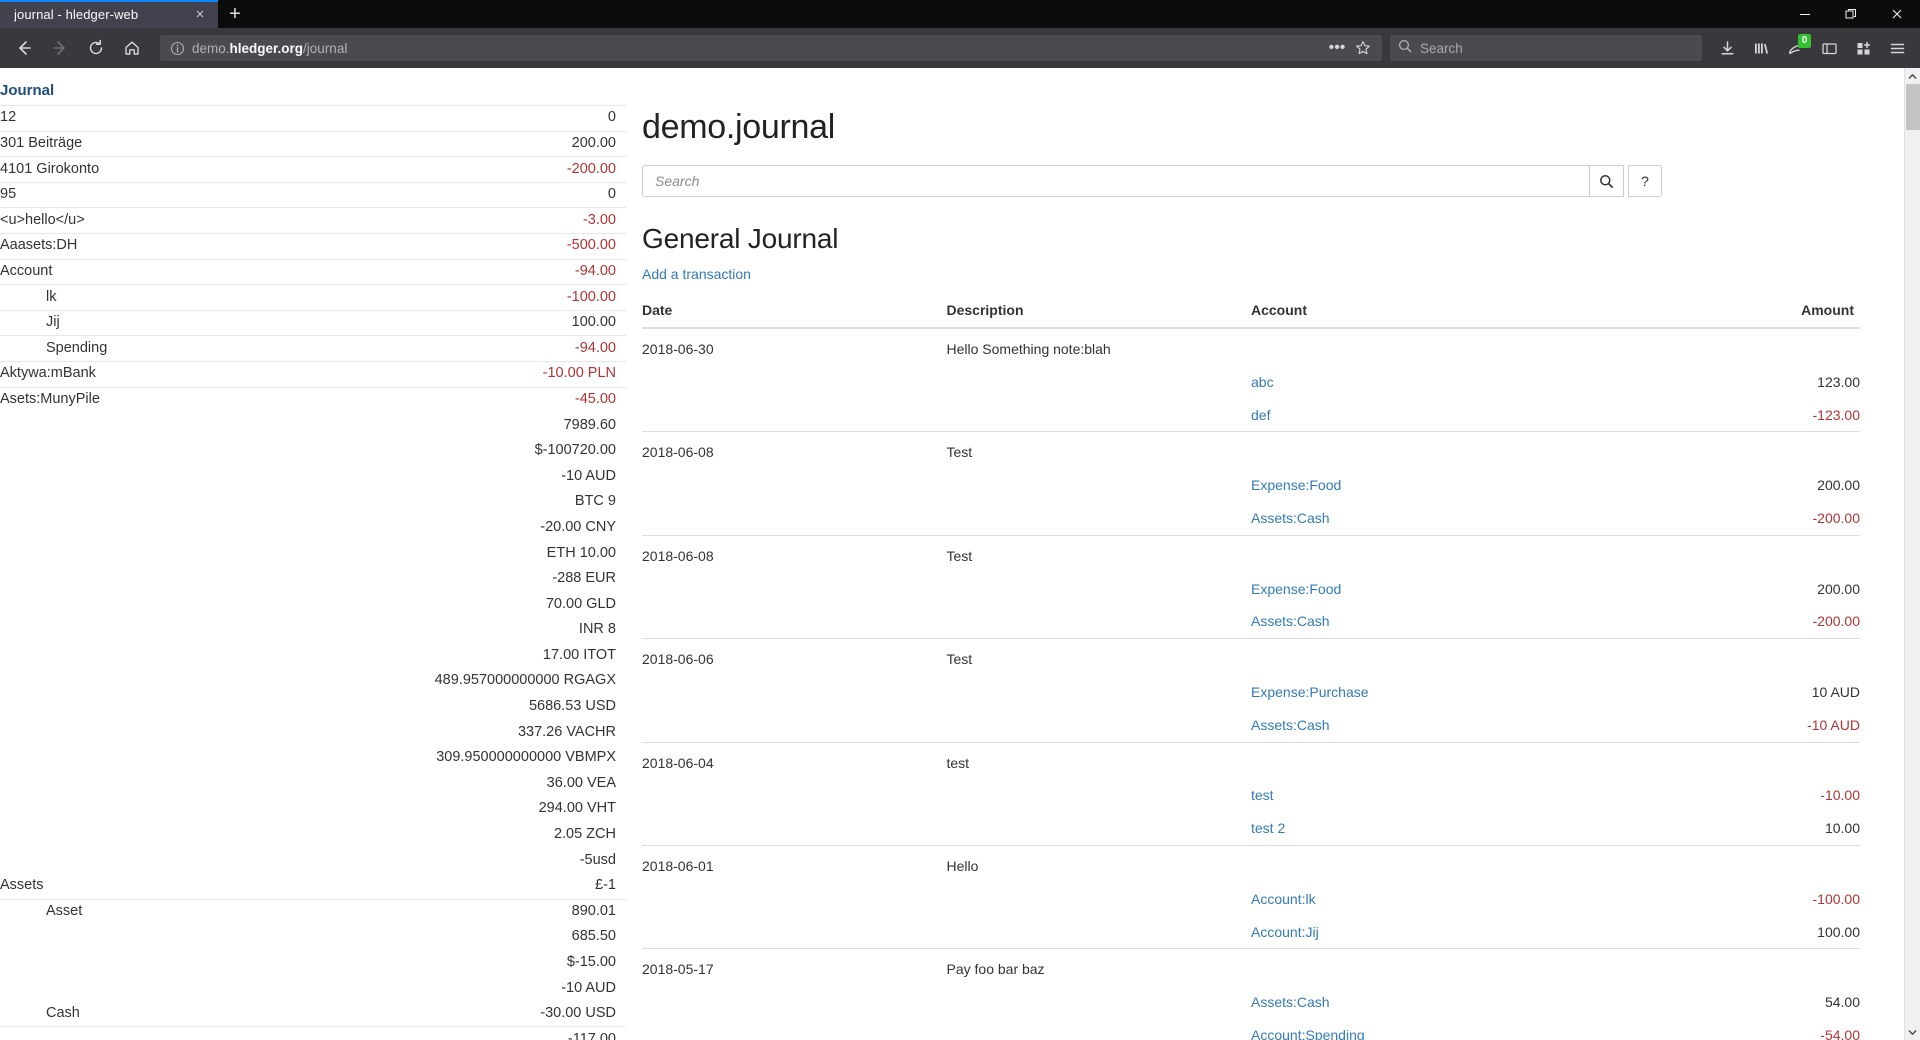 The width and height of the screenshot is (1920, 1040). I want to click on posting-row: Assets:Cash 54.00, so click(1251, 1002).